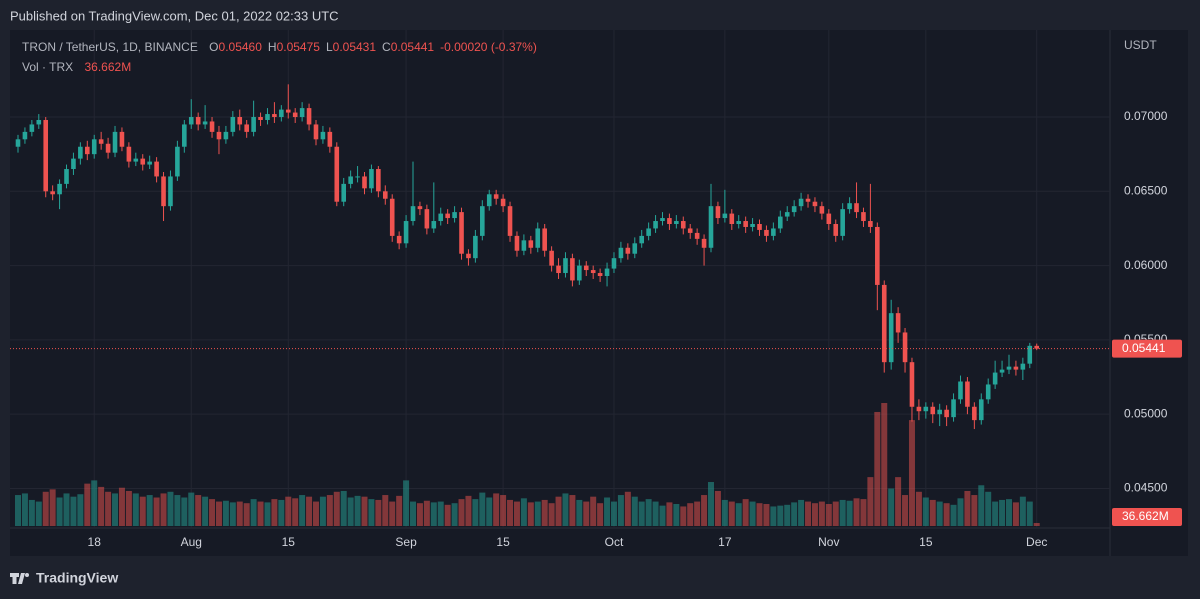  Describe the element at coordinates (110, 47) in the screenshot. I see `symbol: TRON / TetherUS, 1D, BINANCE` at that location.